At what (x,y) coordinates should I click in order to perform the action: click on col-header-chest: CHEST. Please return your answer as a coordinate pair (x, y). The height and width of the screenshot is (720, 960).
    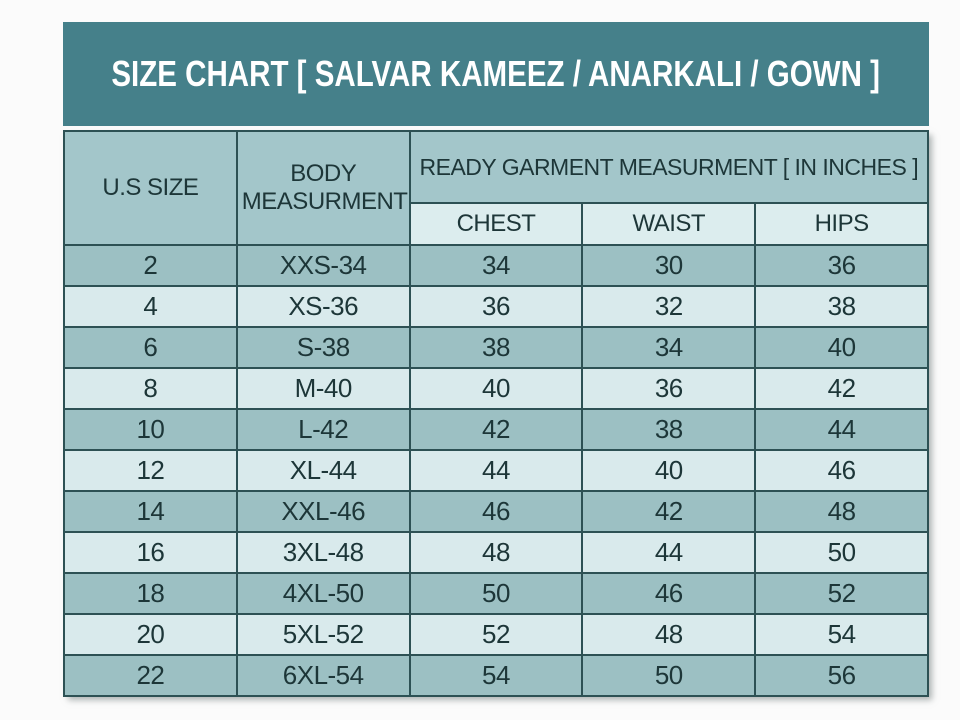
    Looking at the image, I should click on (496, 224).